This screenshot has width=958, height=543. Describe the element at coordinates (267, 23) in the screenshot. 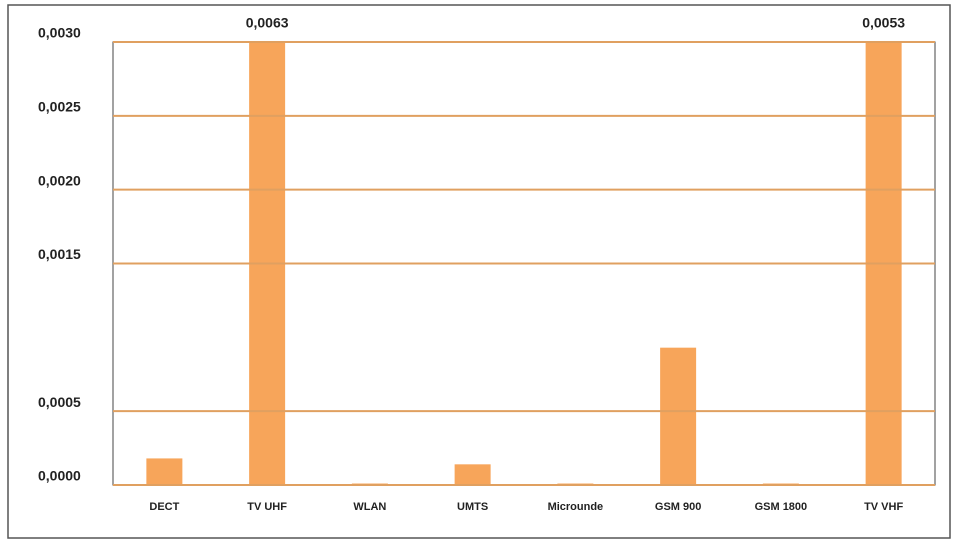

I see `value-label: 0,0063` at that location.